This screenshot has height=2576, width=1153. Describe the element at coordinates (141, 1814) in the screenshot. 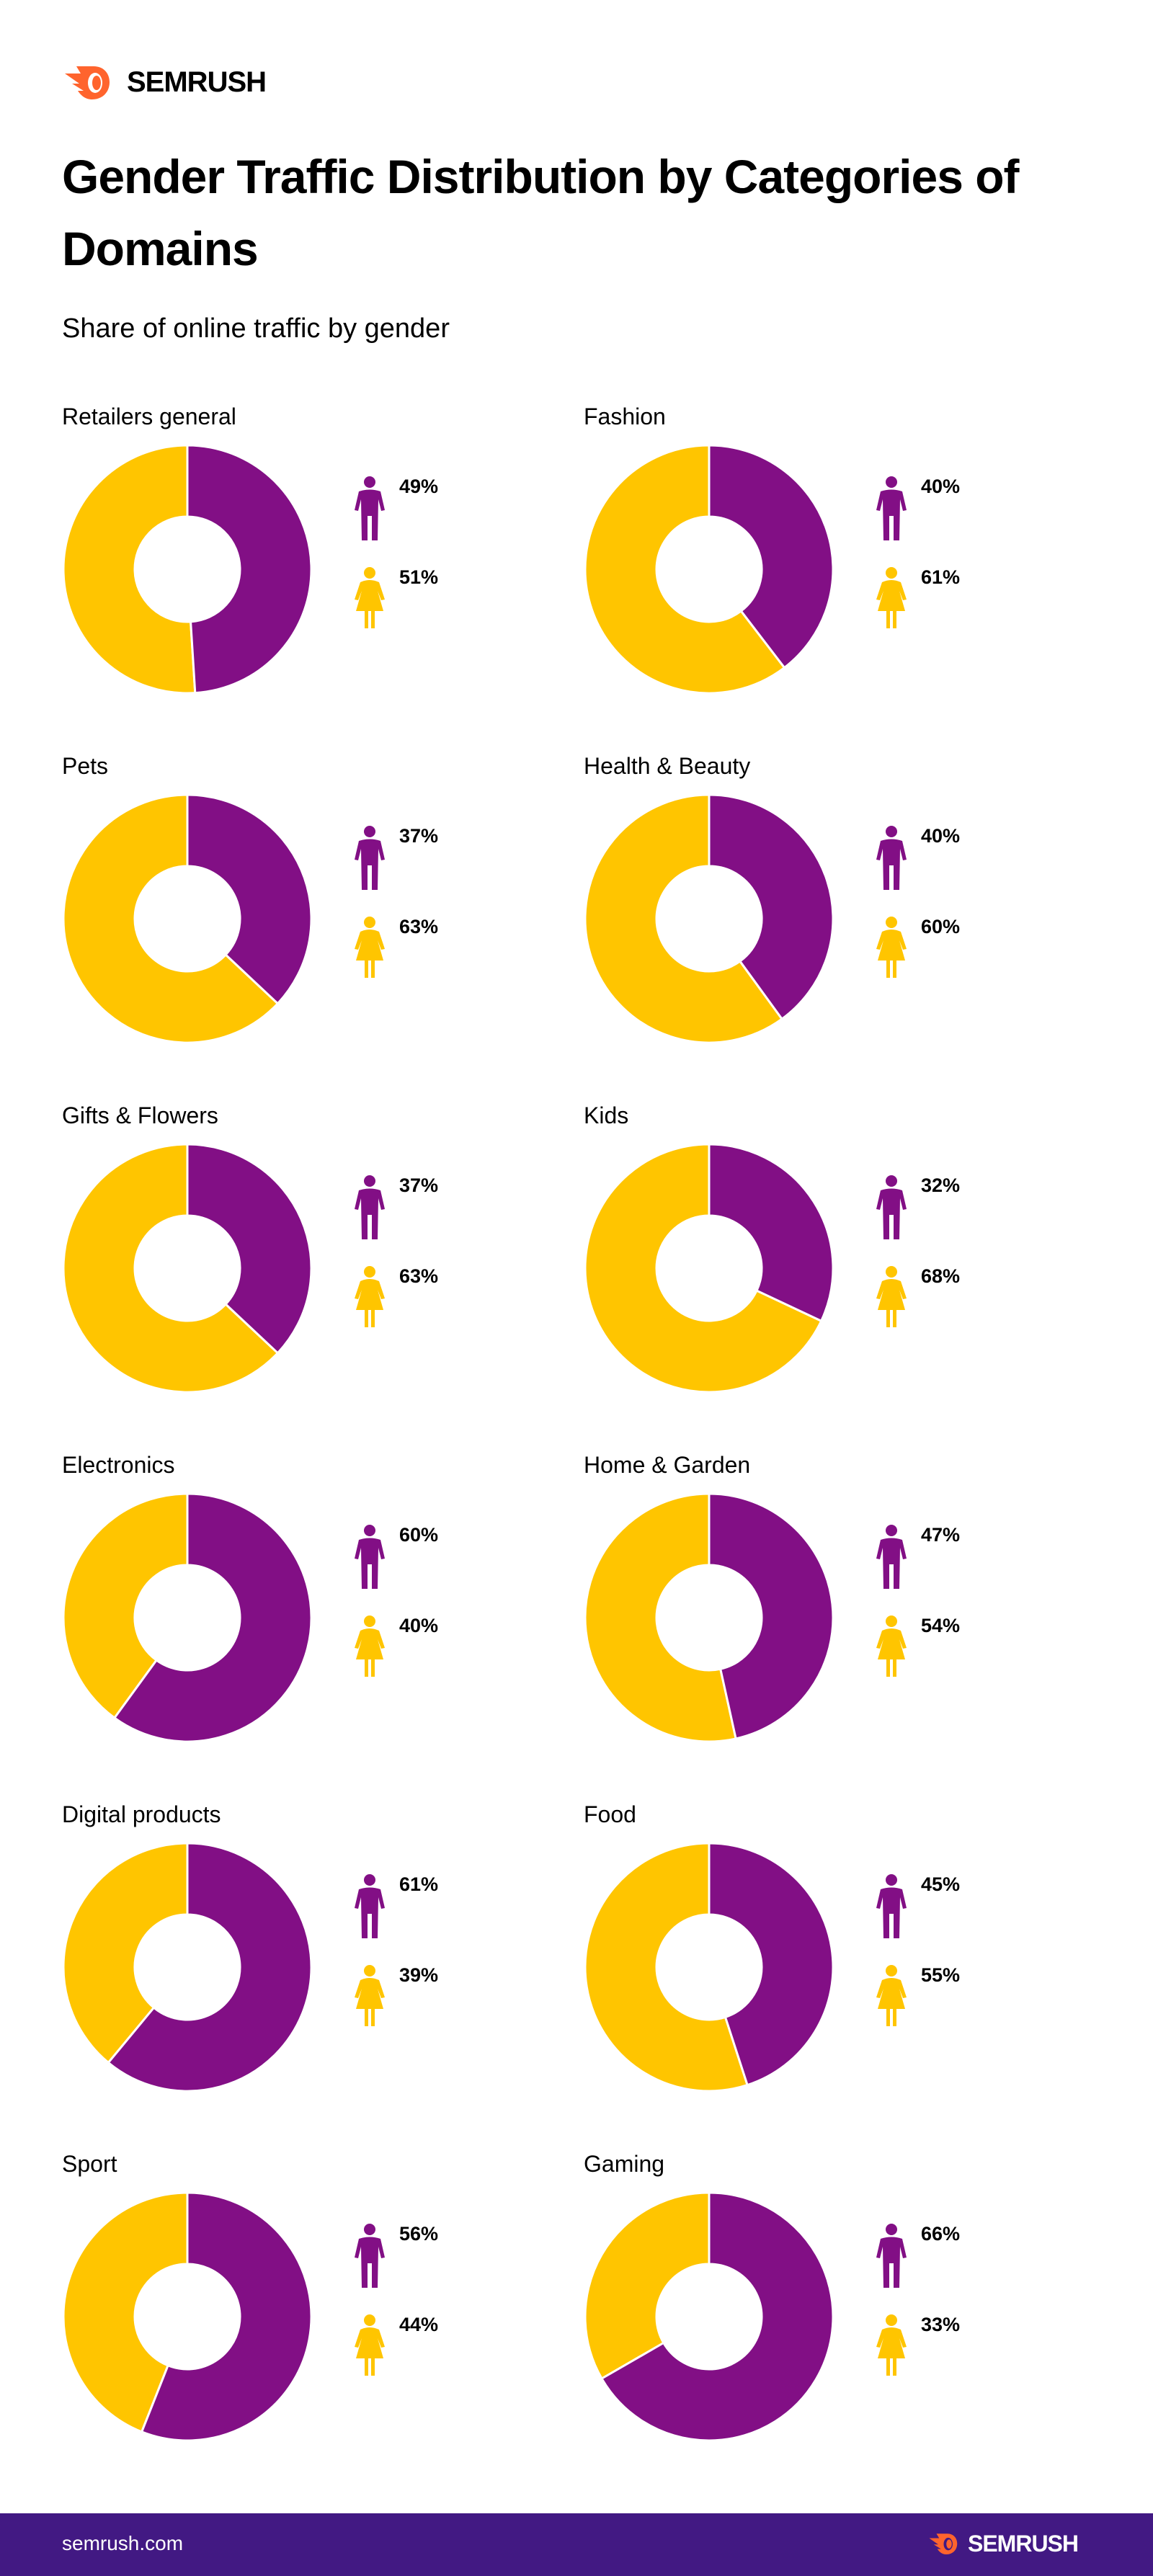

I see `category-label: Digital products` at that location.